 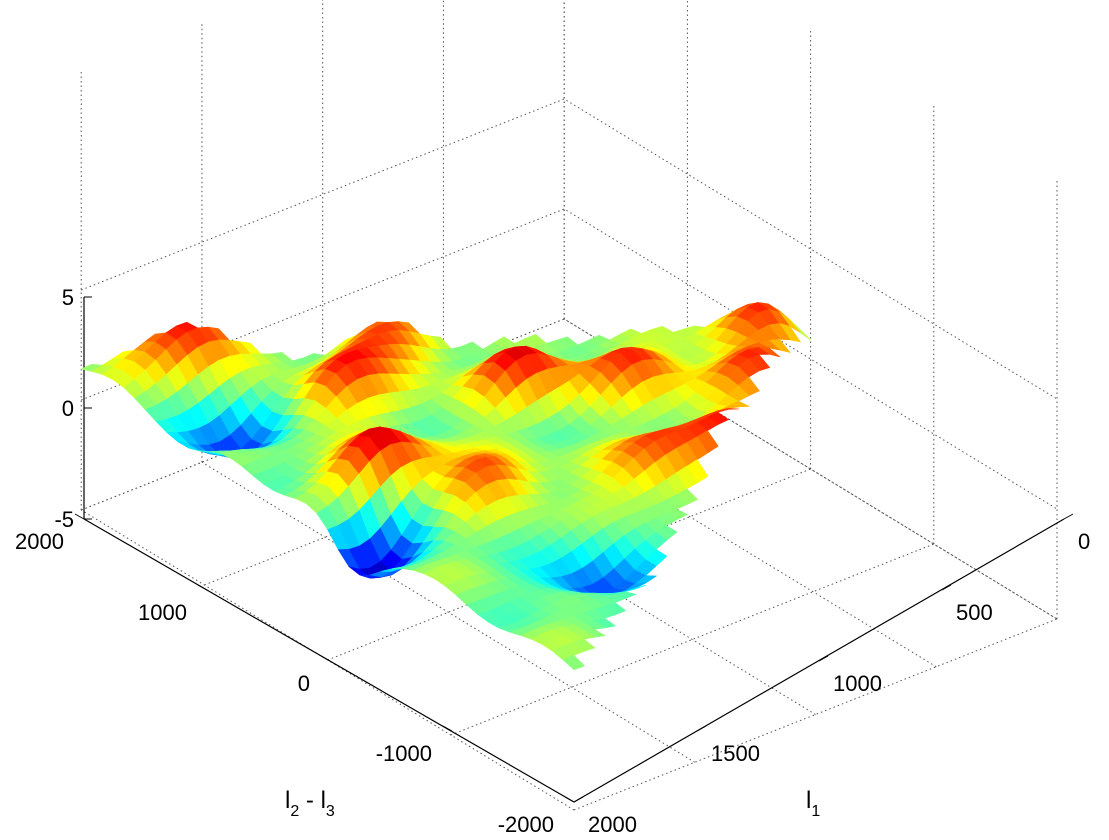 What do you see at coordinates (857, 683) in the screenshot?
I see `x-tick-label: 1000` at bounding box center [857, 683].